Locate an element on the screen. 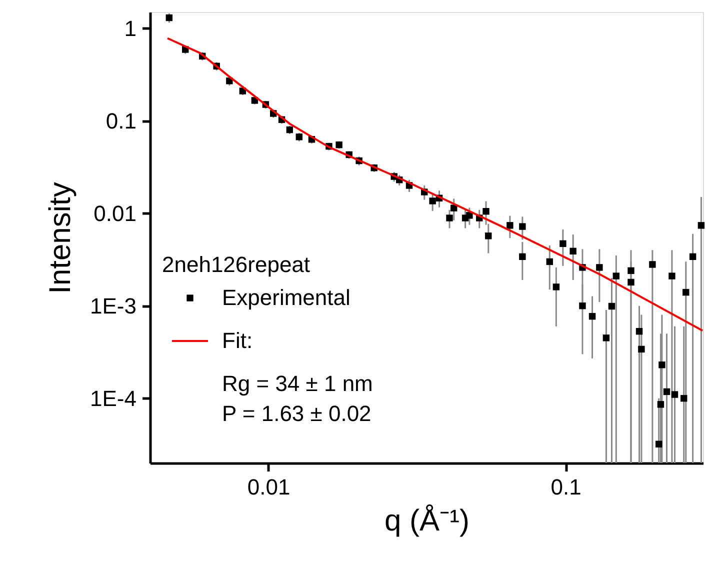 The width and height of the screenshot is (706, 567). y-tick-label: 0.01 is located at coordinates (115, 213).